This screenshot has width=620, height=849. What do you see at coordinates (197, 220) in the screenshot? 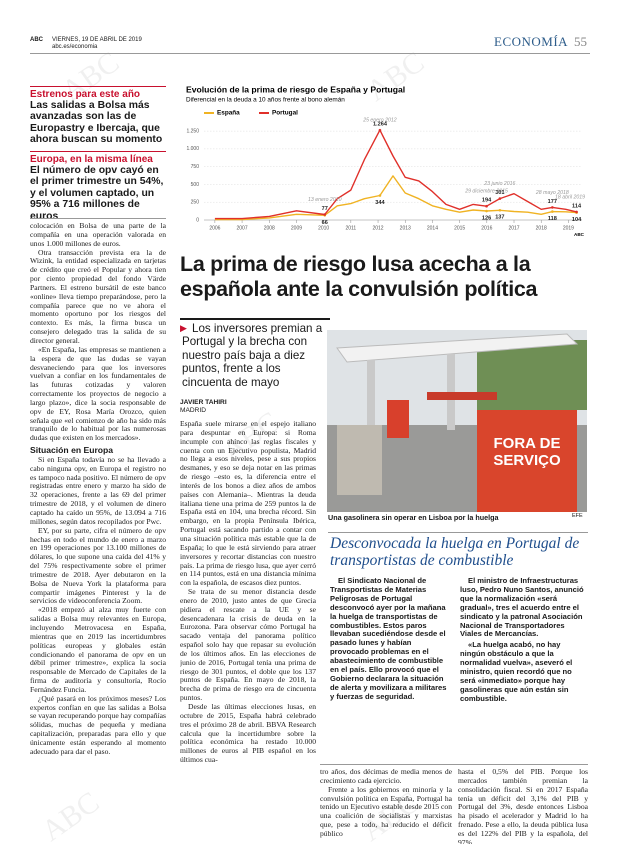
I see `y-tick-label: 0` at bounding box center [197, 220].